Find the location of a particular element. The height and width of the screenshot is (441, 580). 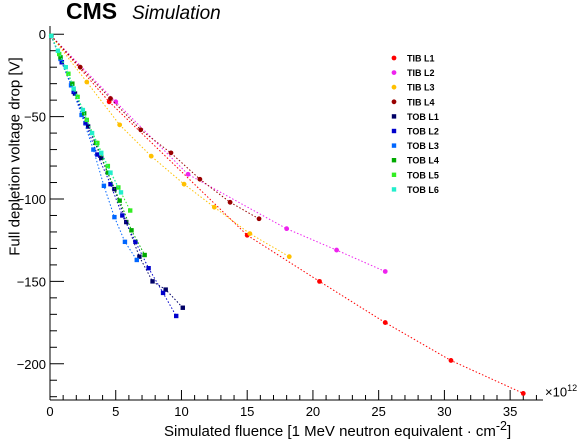

y-tick-label: −50 is located at coordinates (35, 117).